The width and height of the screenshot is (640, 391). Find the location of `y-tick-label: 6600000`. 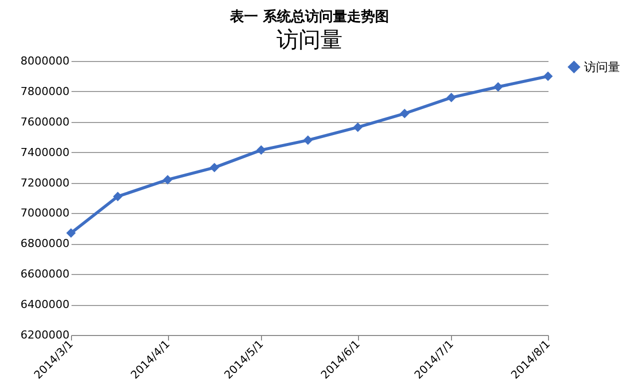

y-tick-label: 6600000 is located at coordinates (45, 274).